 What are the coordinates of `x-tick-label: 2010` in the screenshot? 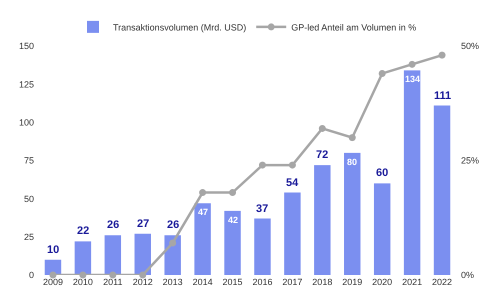 It's located at (82, 282).